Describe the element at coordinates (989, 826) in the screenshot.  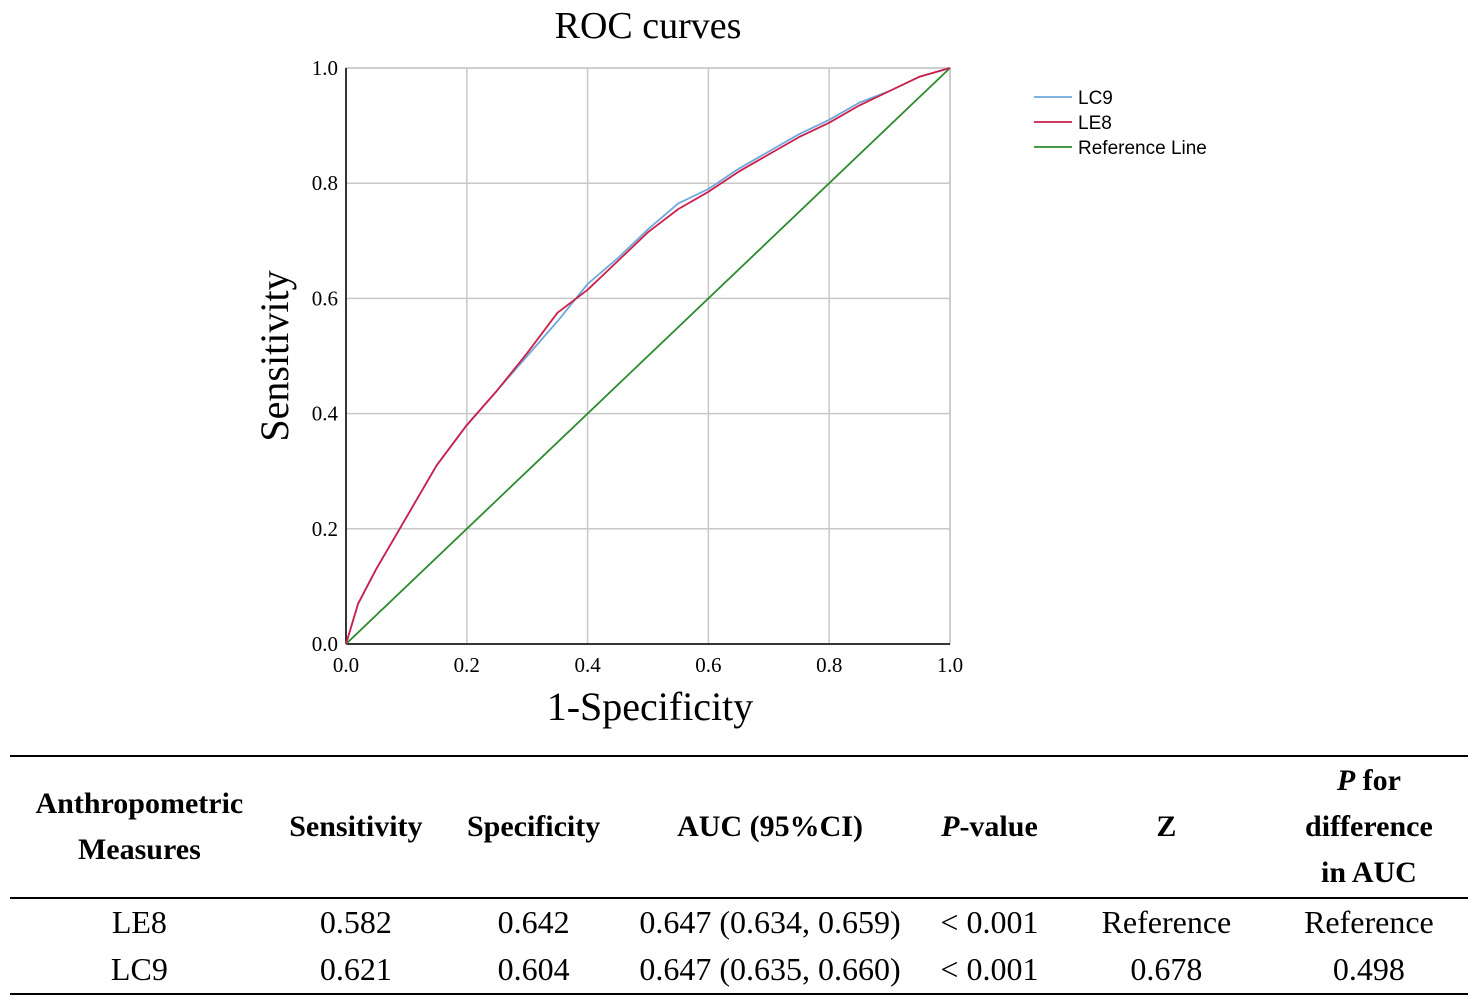
I see `header-pvalue: P-value` at that location.